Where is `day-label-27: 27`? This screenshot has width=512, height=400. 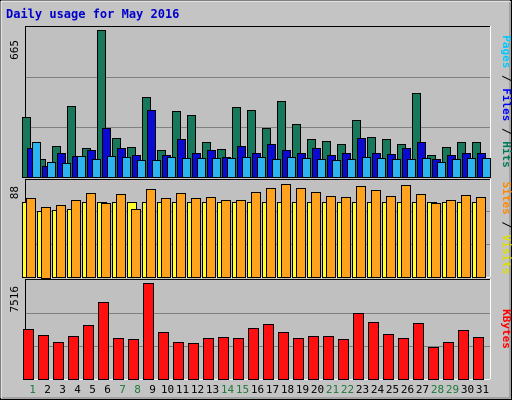 day-label-27: 27 is located at coordinates (422, 389).